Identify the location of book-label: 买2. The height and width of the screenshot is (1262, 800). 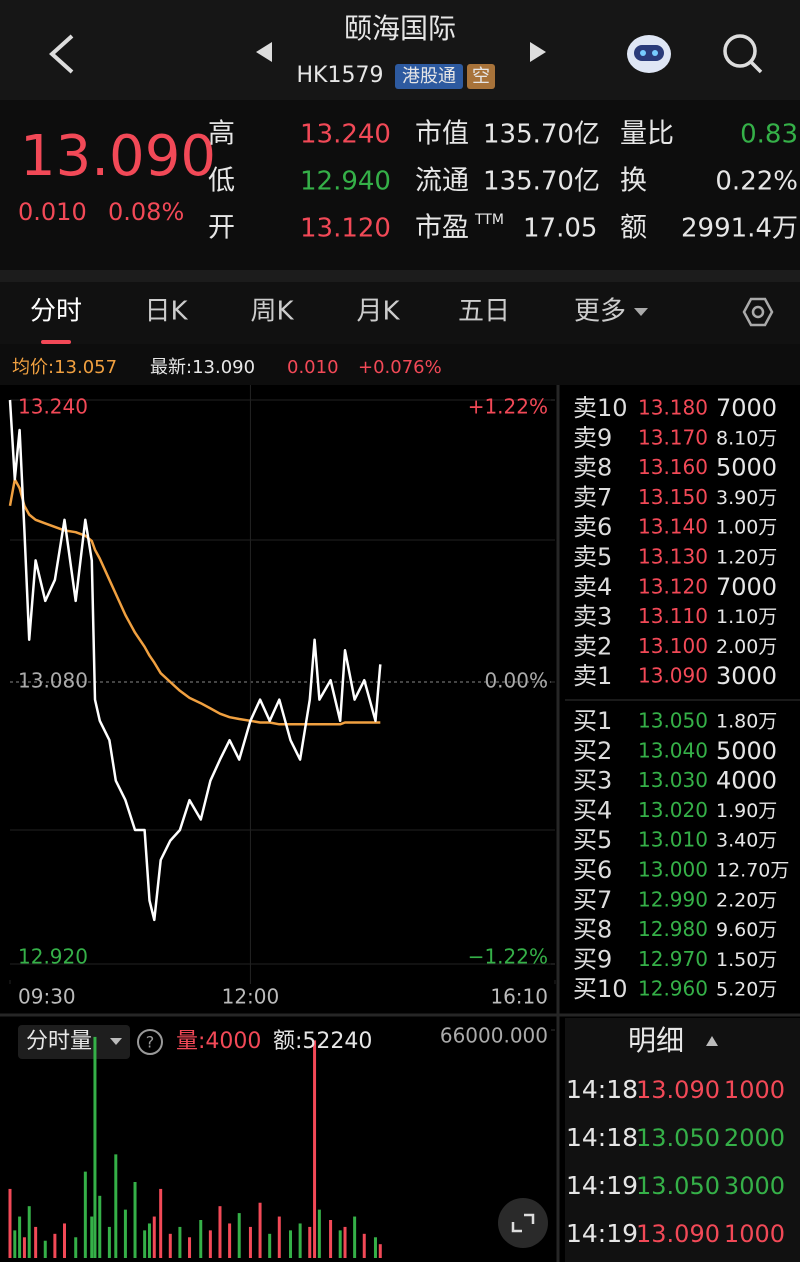
(592, 751).